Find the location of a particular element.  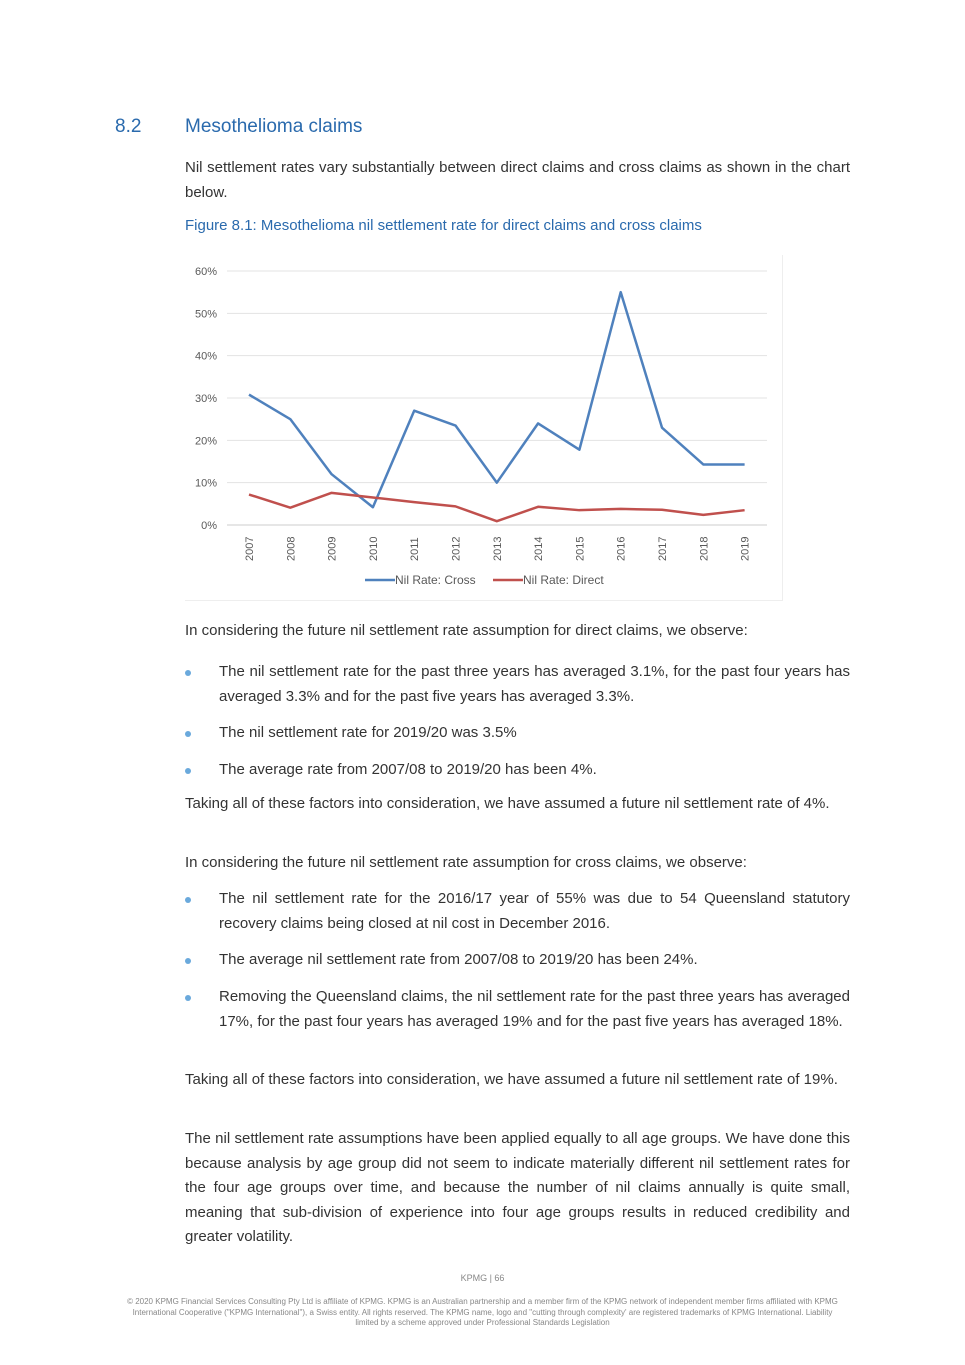

page-number: KPMG | 66 is located at coordinates (482, 1278).